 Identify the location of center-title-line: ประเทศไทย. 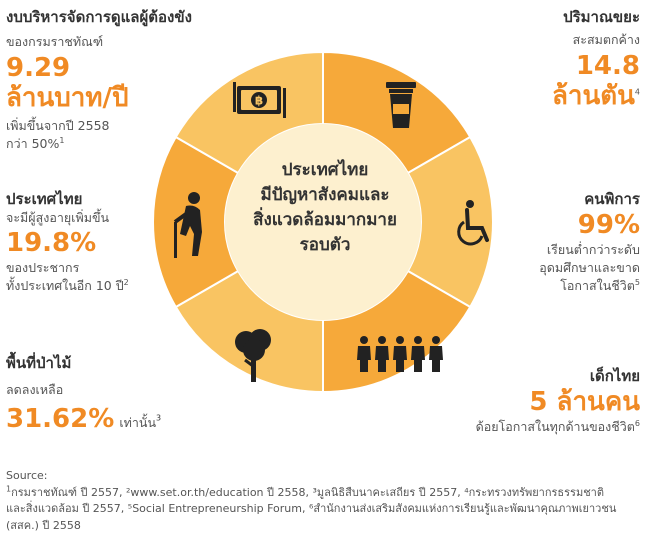
(325, 170).